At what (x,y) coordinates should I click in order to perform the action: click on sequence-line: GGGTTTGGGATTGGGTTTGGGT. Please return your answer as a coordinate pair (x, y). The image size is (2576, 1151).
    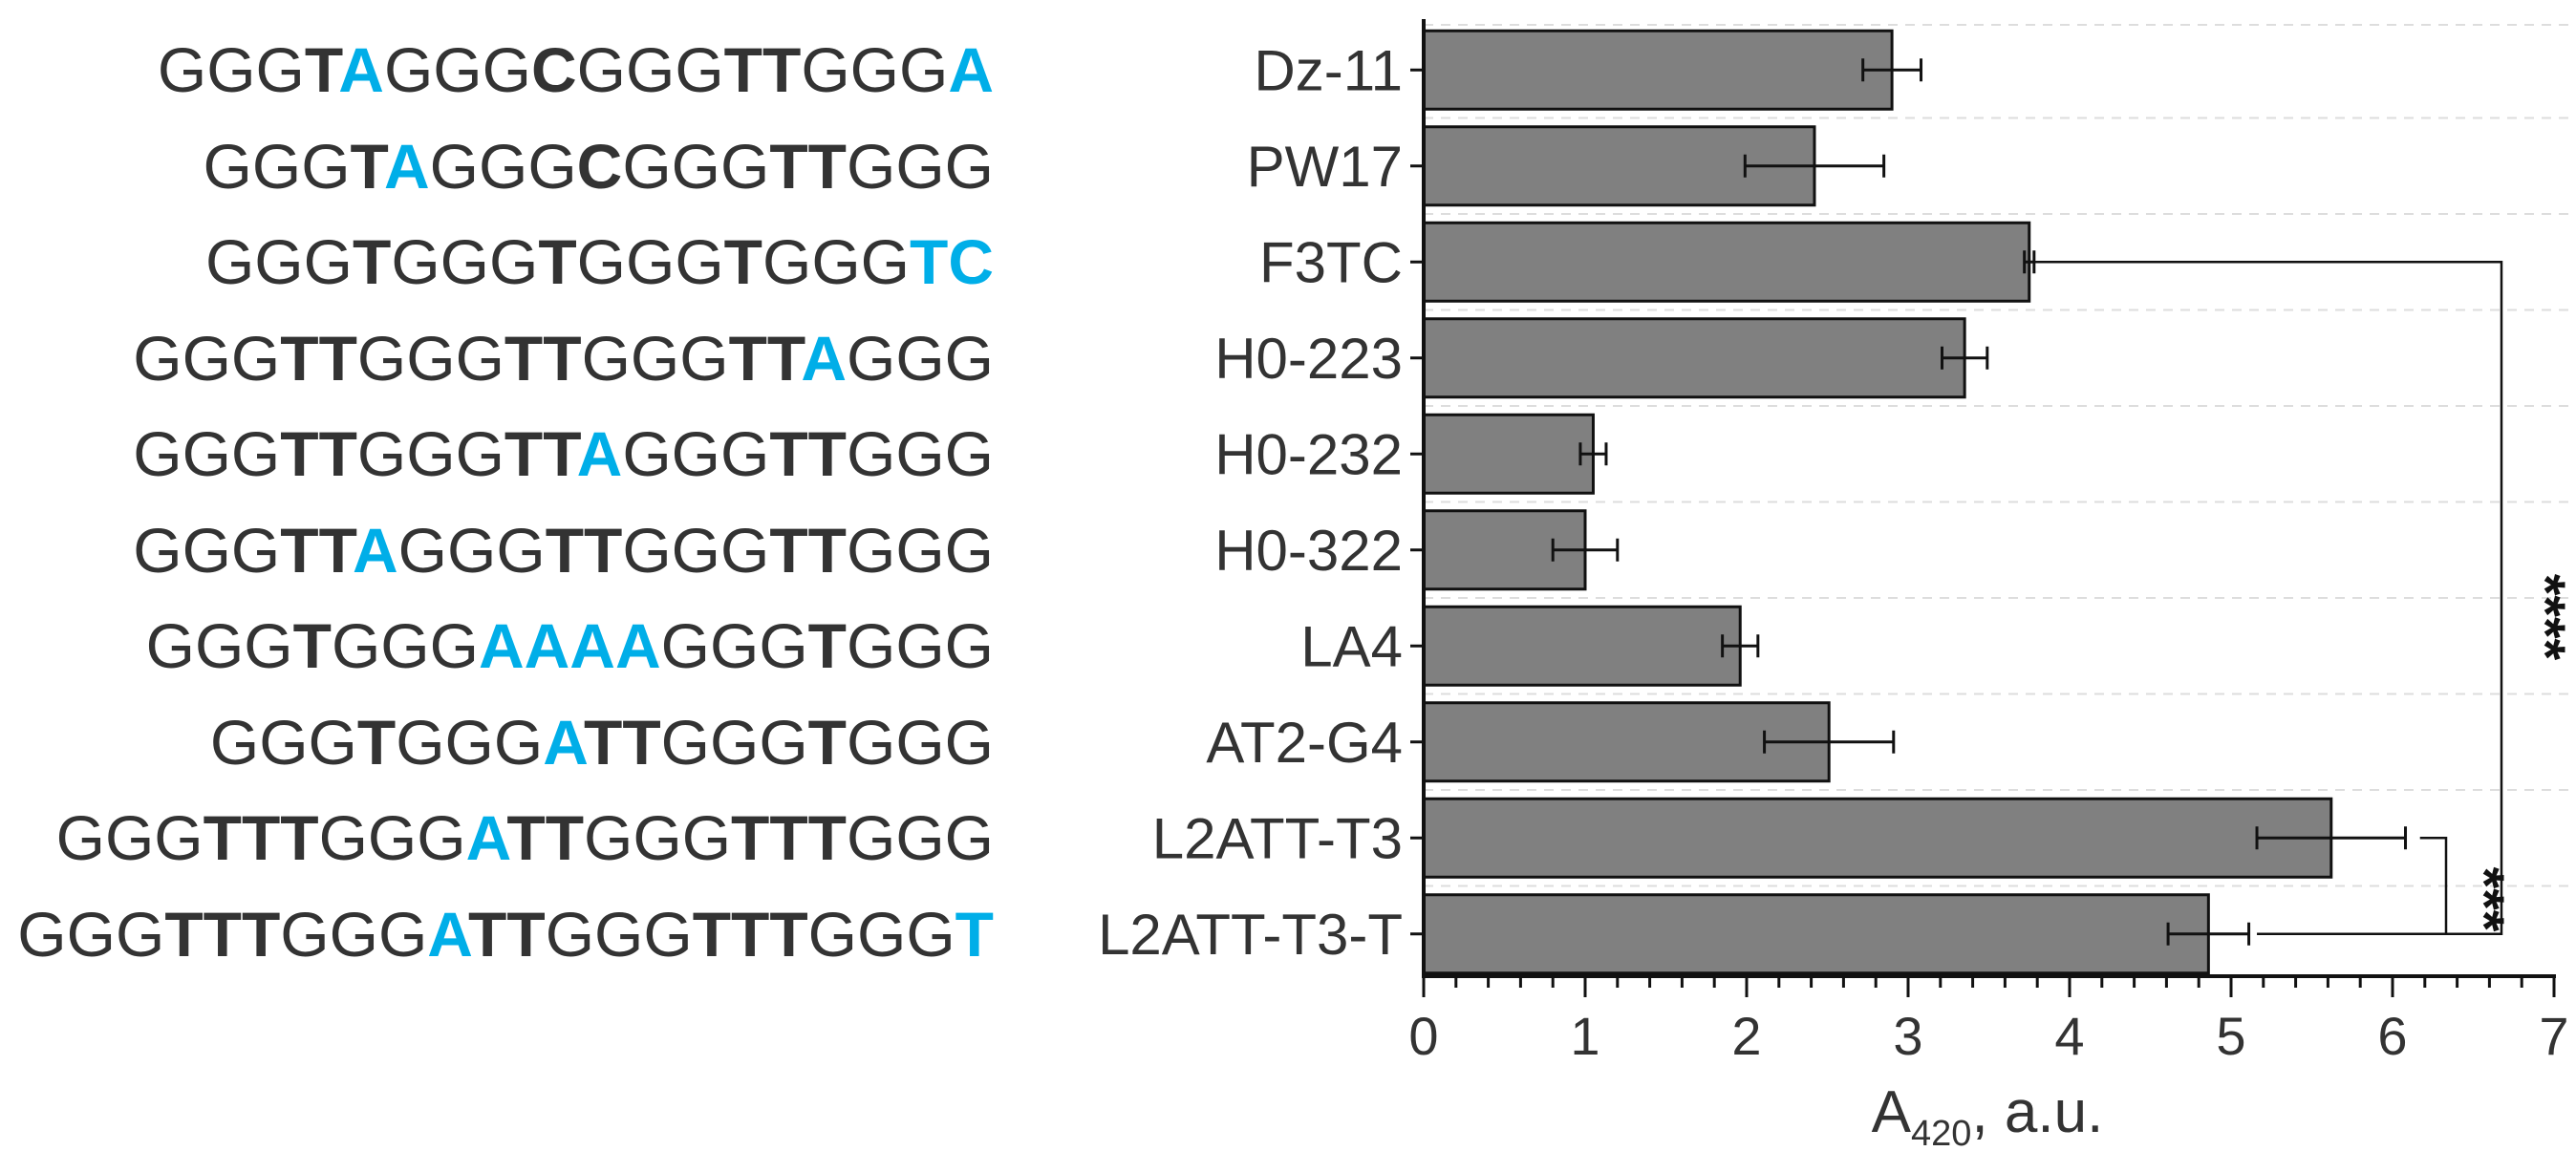
    Looking at the image, I should click on (505, 935).